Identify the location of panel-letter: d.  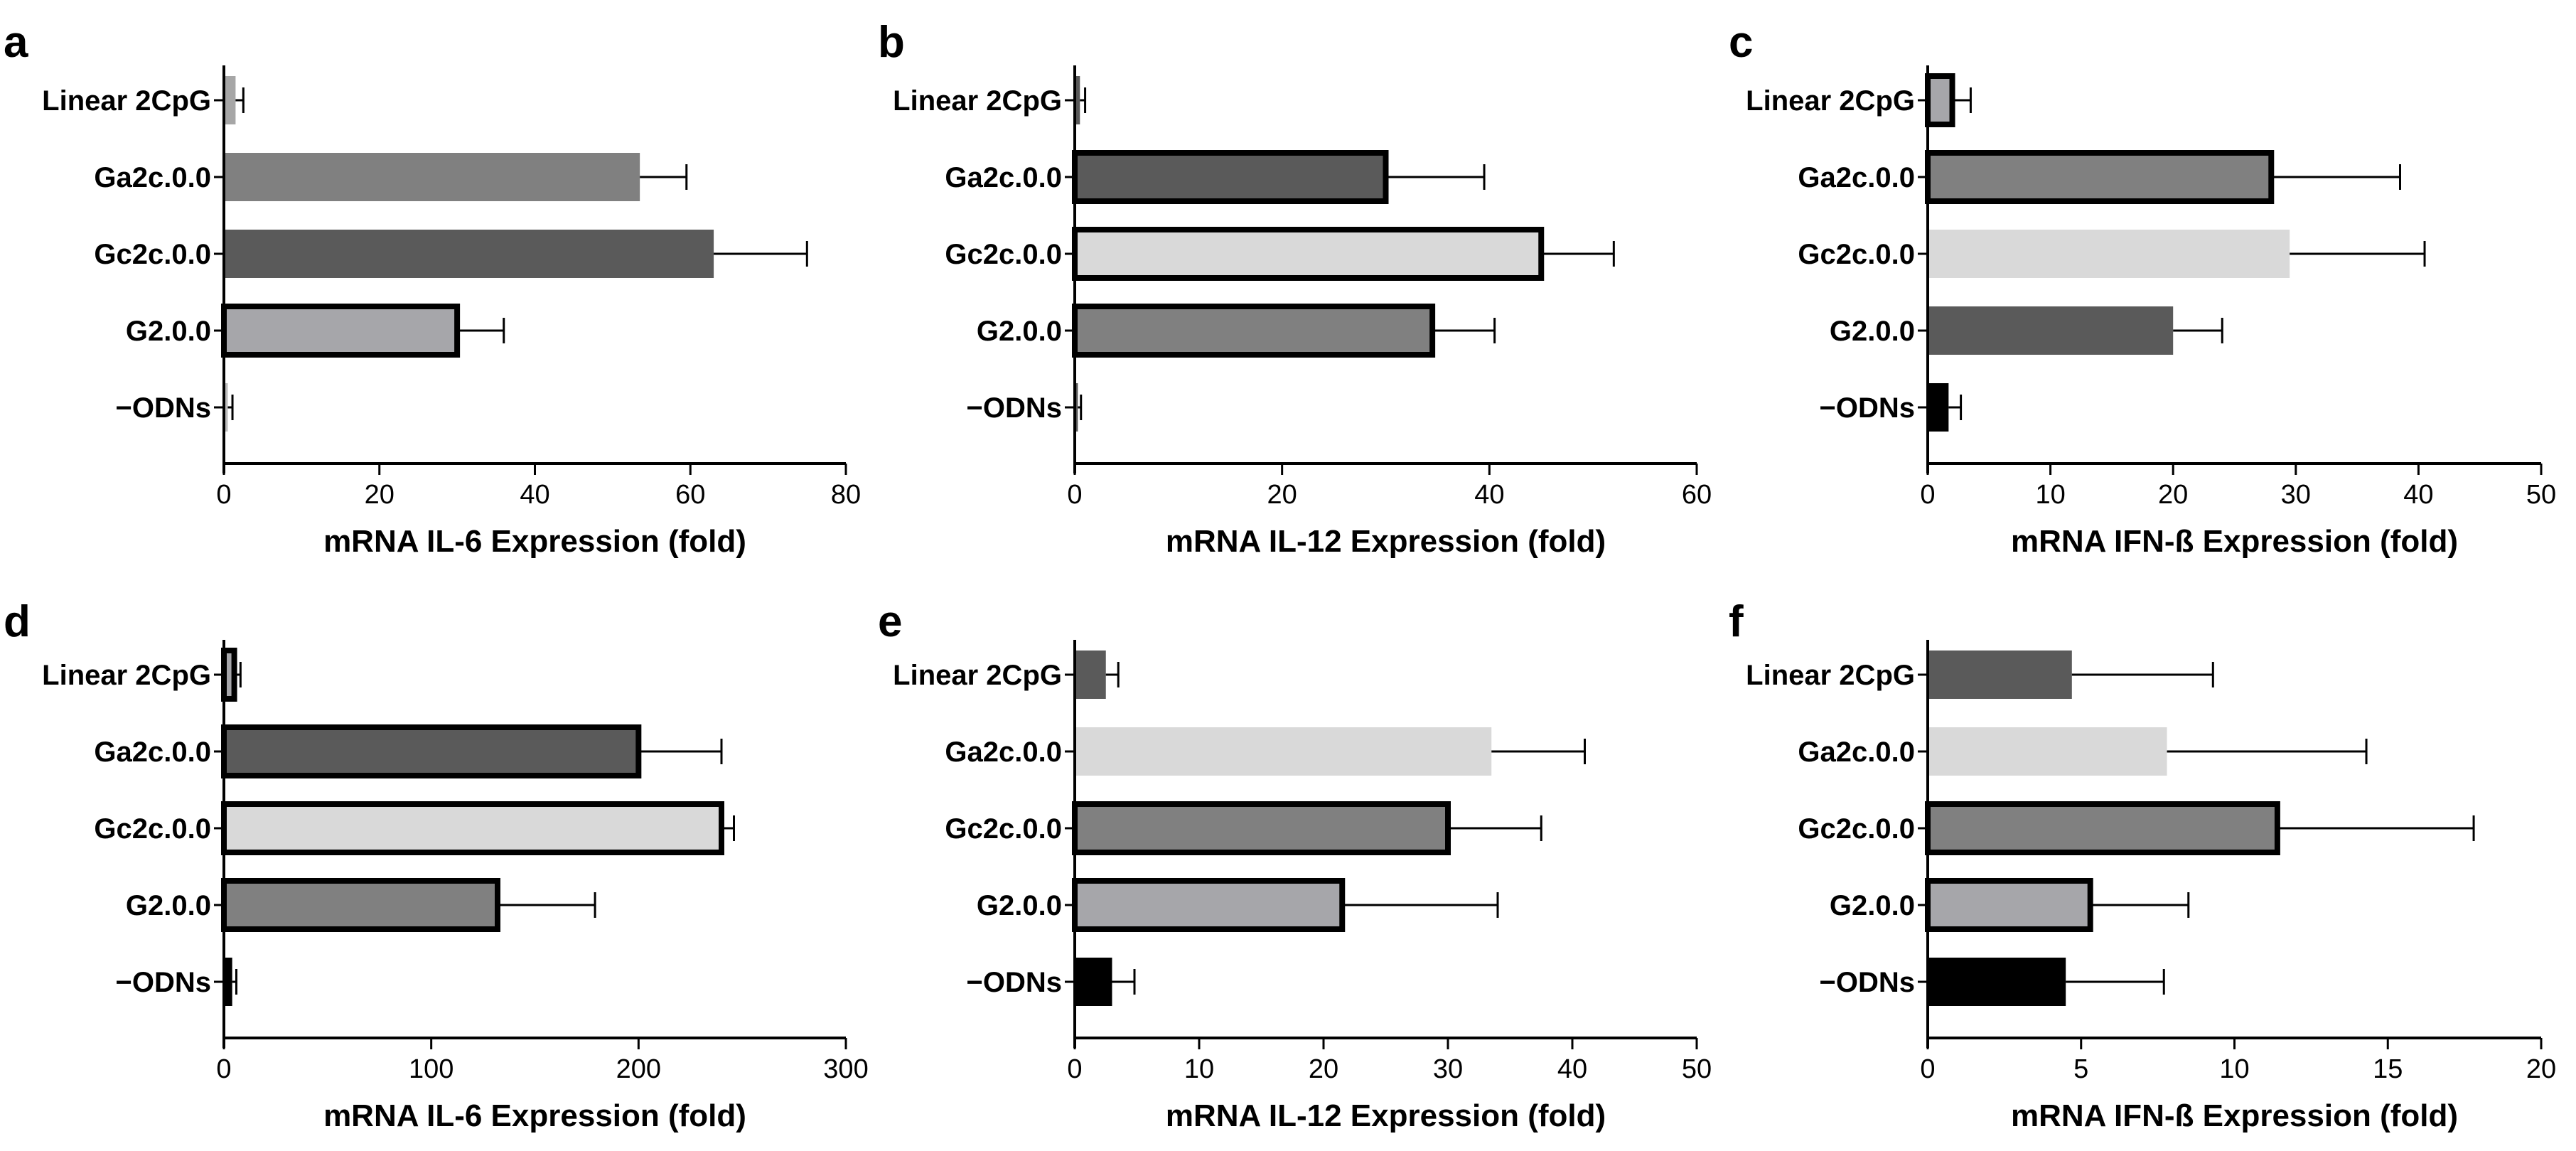
(17, 621).